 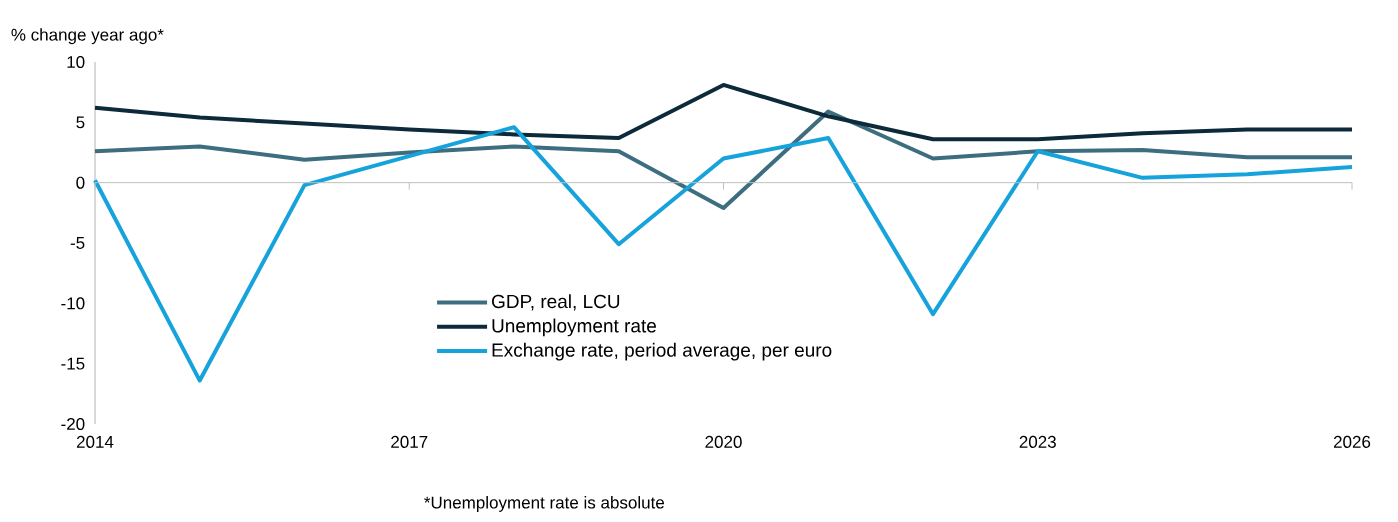 What do you see at coordinates (544, 504) in the screenshot?
I see `text: *Unemployment rate is absolute` at bounding box center [544, 504].